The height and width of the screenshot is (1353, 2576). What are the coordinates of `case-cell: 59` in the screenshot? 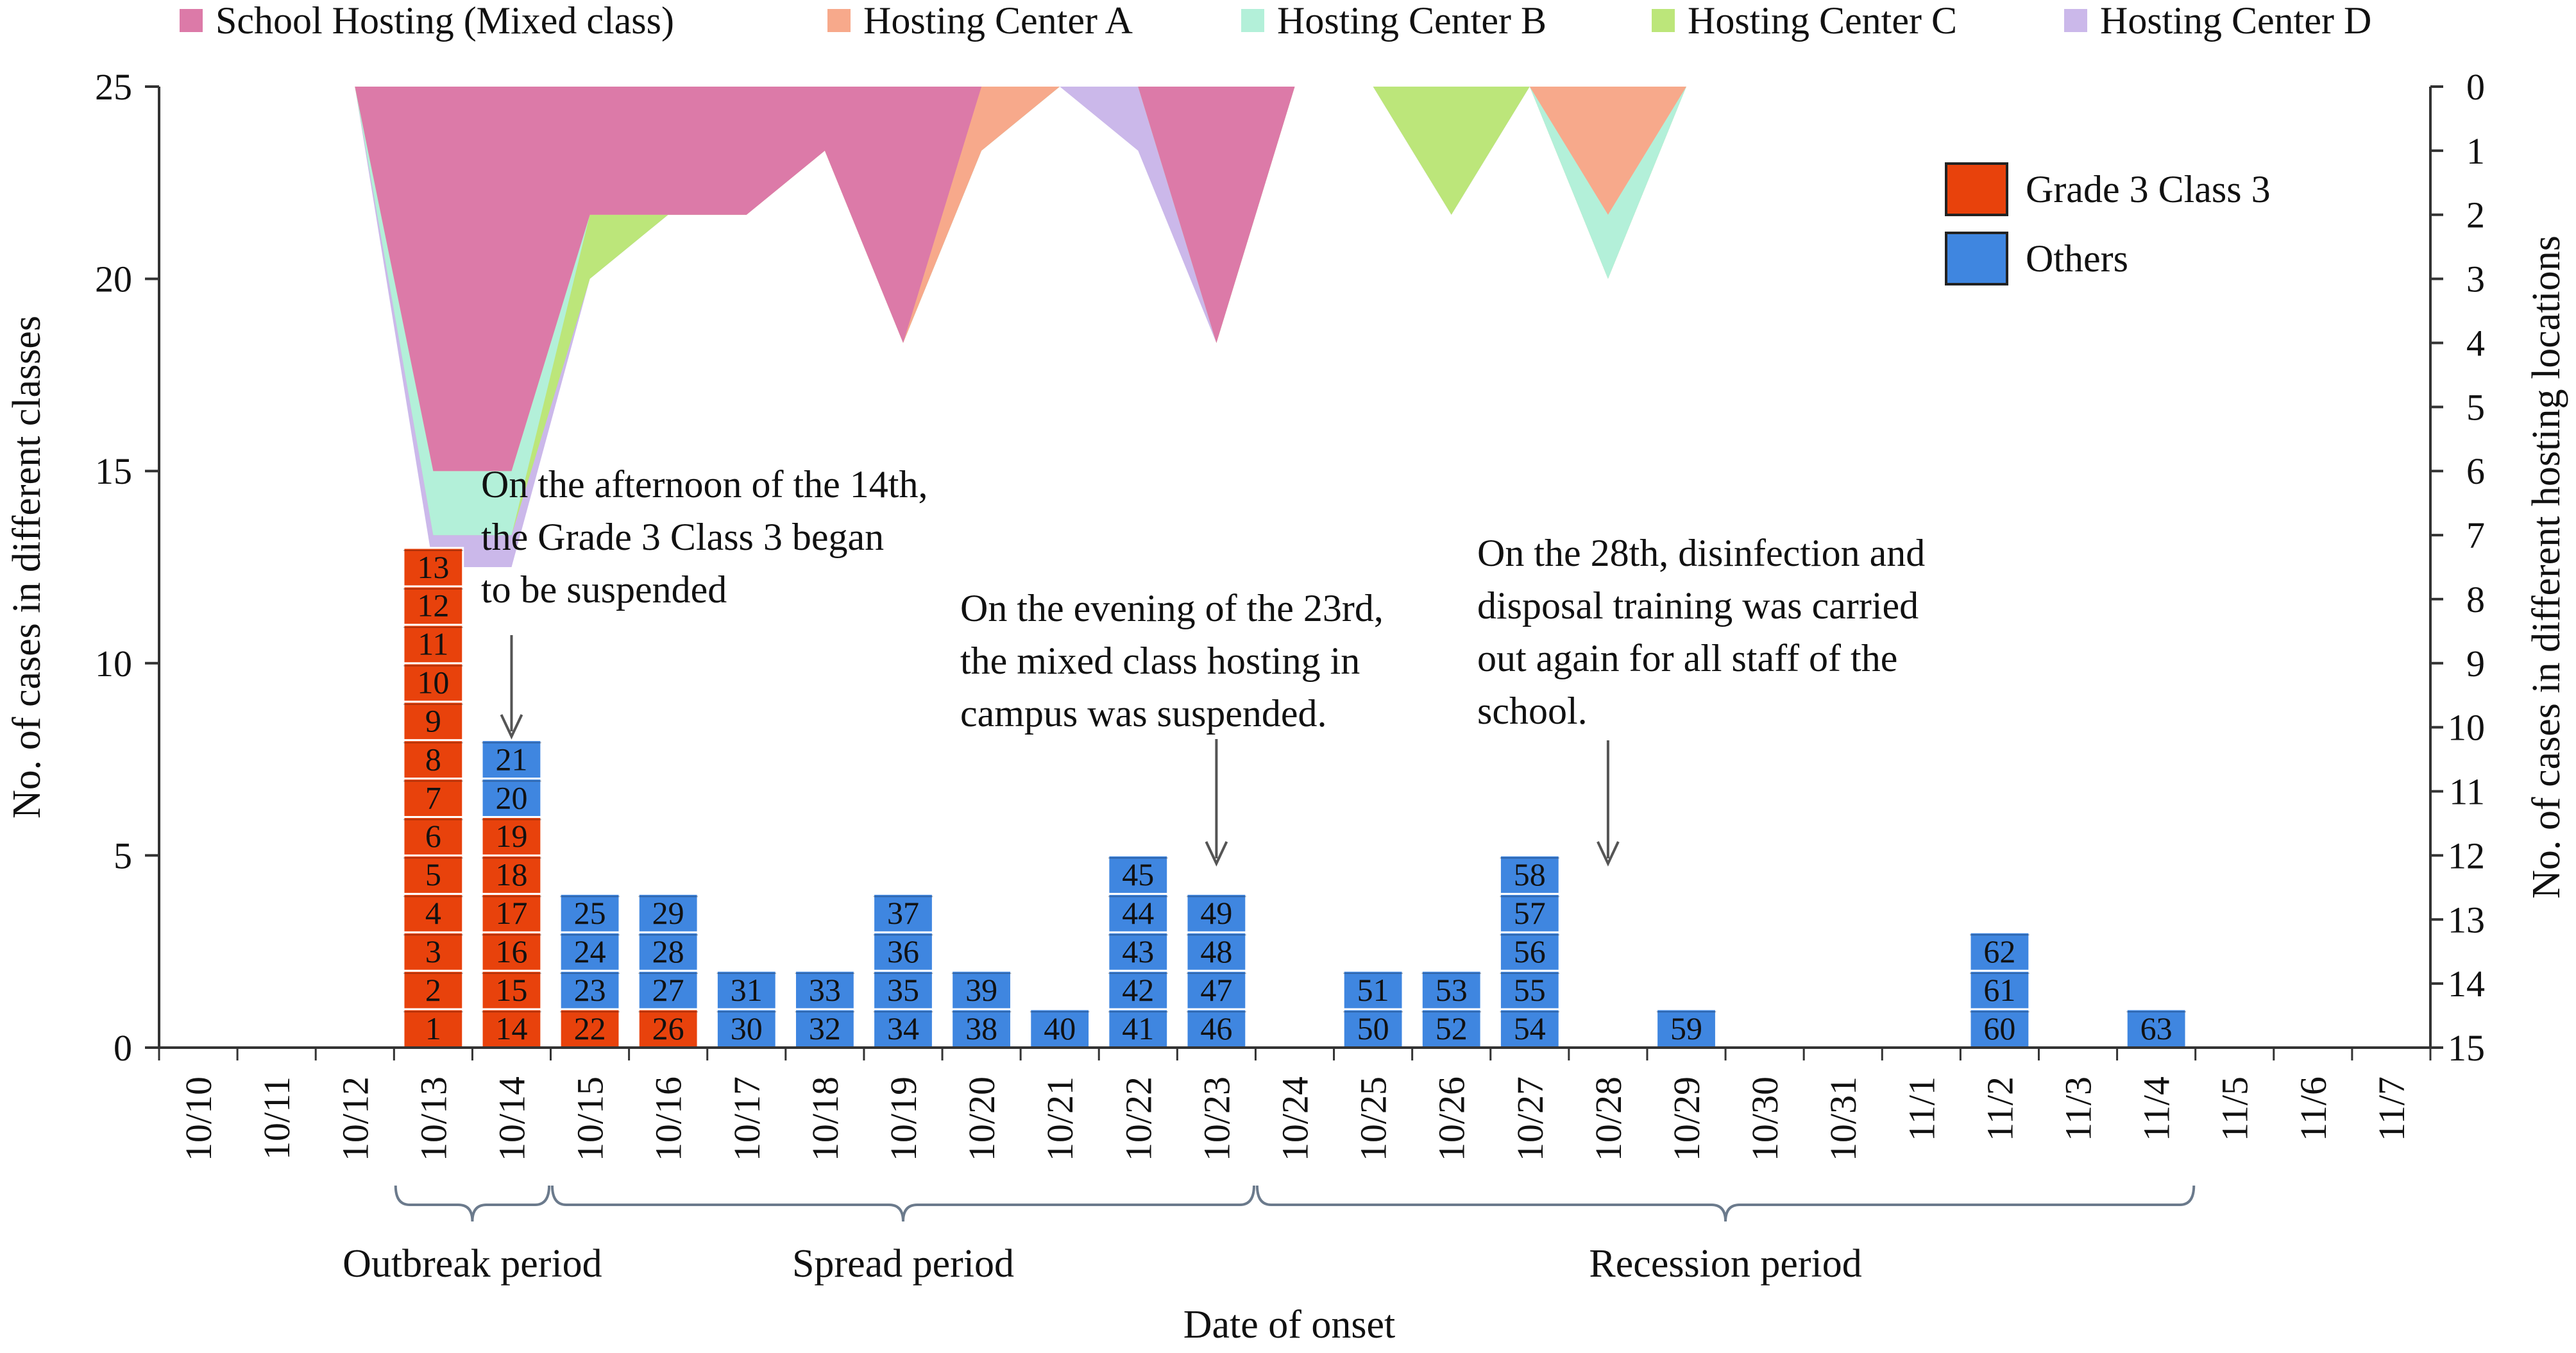 It's located at (1686, 1028).